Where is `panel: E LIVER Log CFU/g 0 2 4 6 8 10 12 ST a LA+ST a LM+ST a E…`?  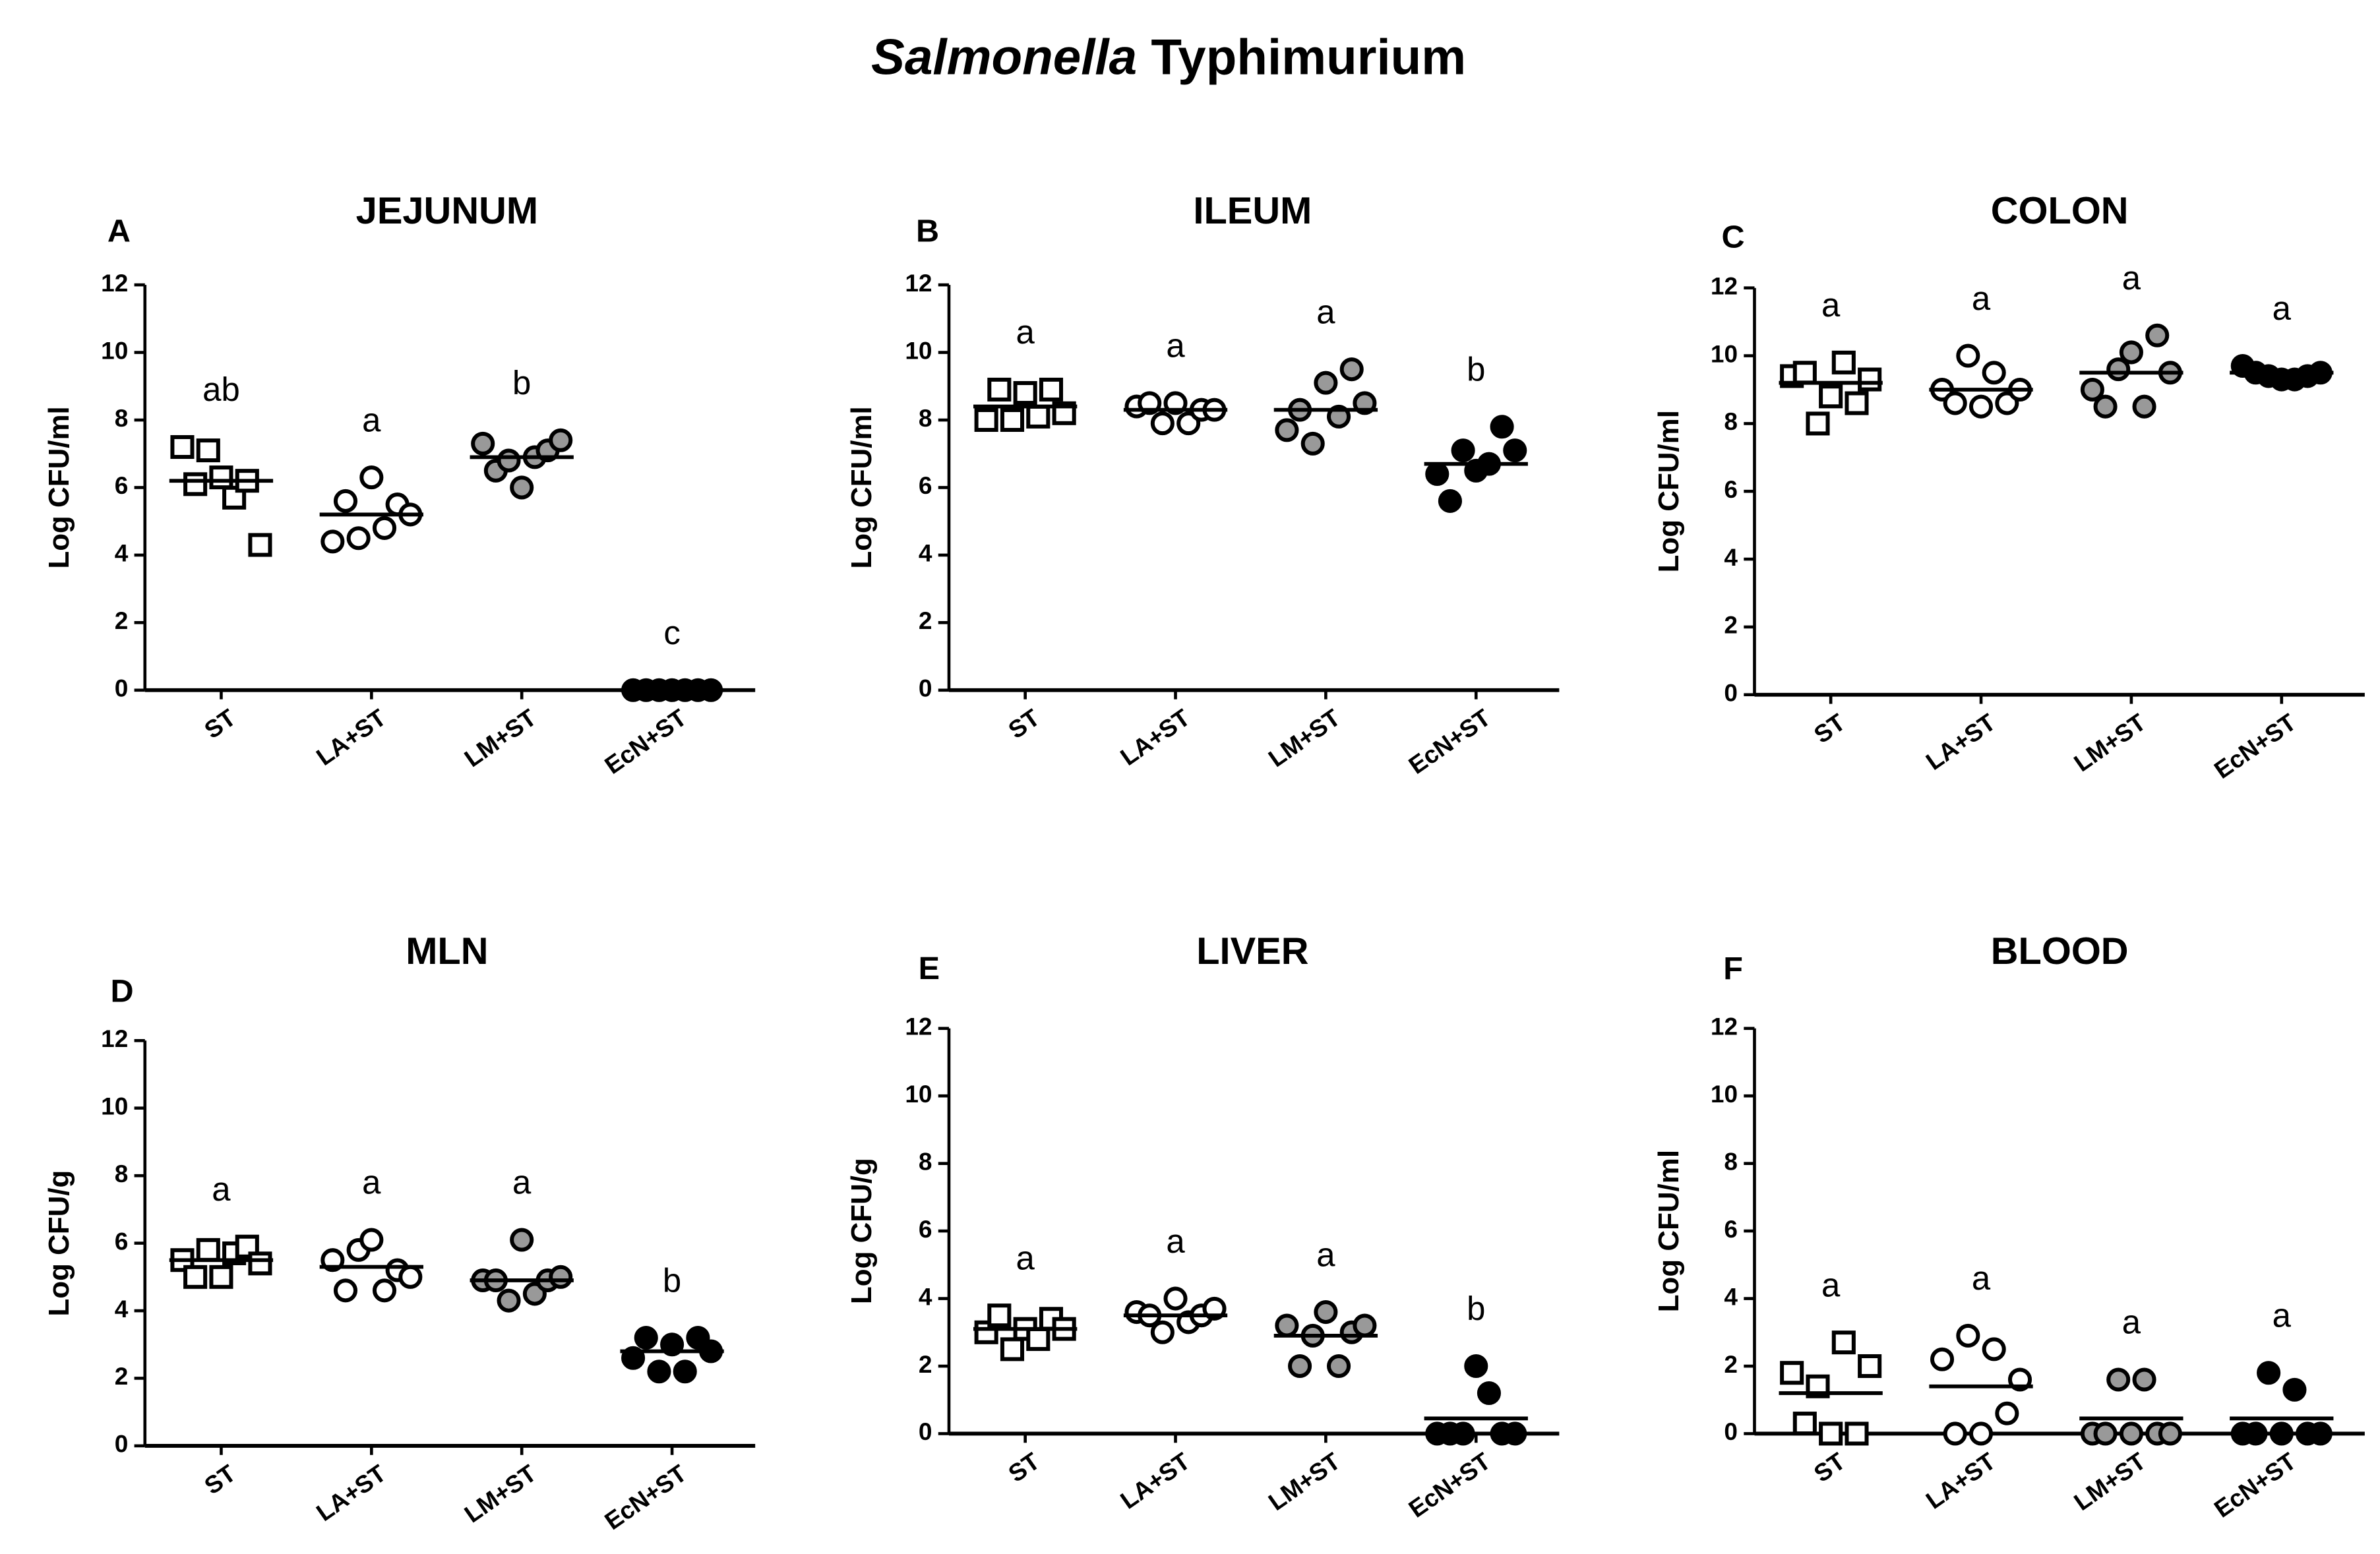
panel: E LIVER Log CFU/g 0 2 4 6 8 10 12 ST a LA+ST a LM+ST a E… is located at coordinates (1202, 1226).